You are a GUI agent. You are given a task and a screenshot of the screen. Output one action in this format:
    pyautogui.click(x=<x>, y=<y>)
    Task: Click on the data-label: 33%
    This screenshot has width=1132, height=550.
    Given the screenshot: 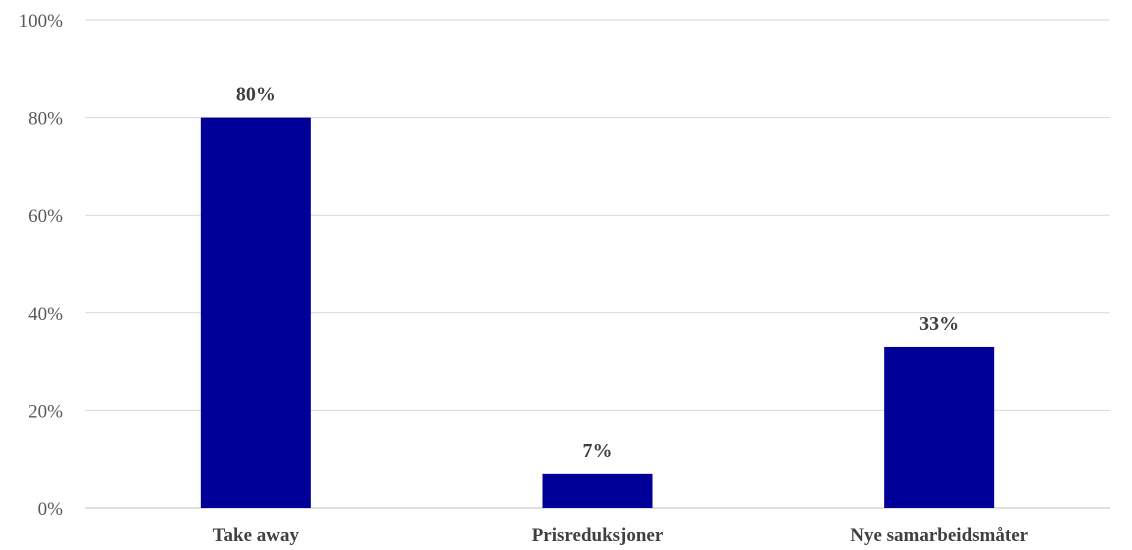 What is the action you would take?
    pyautogui.click(x=939, y=324)
    